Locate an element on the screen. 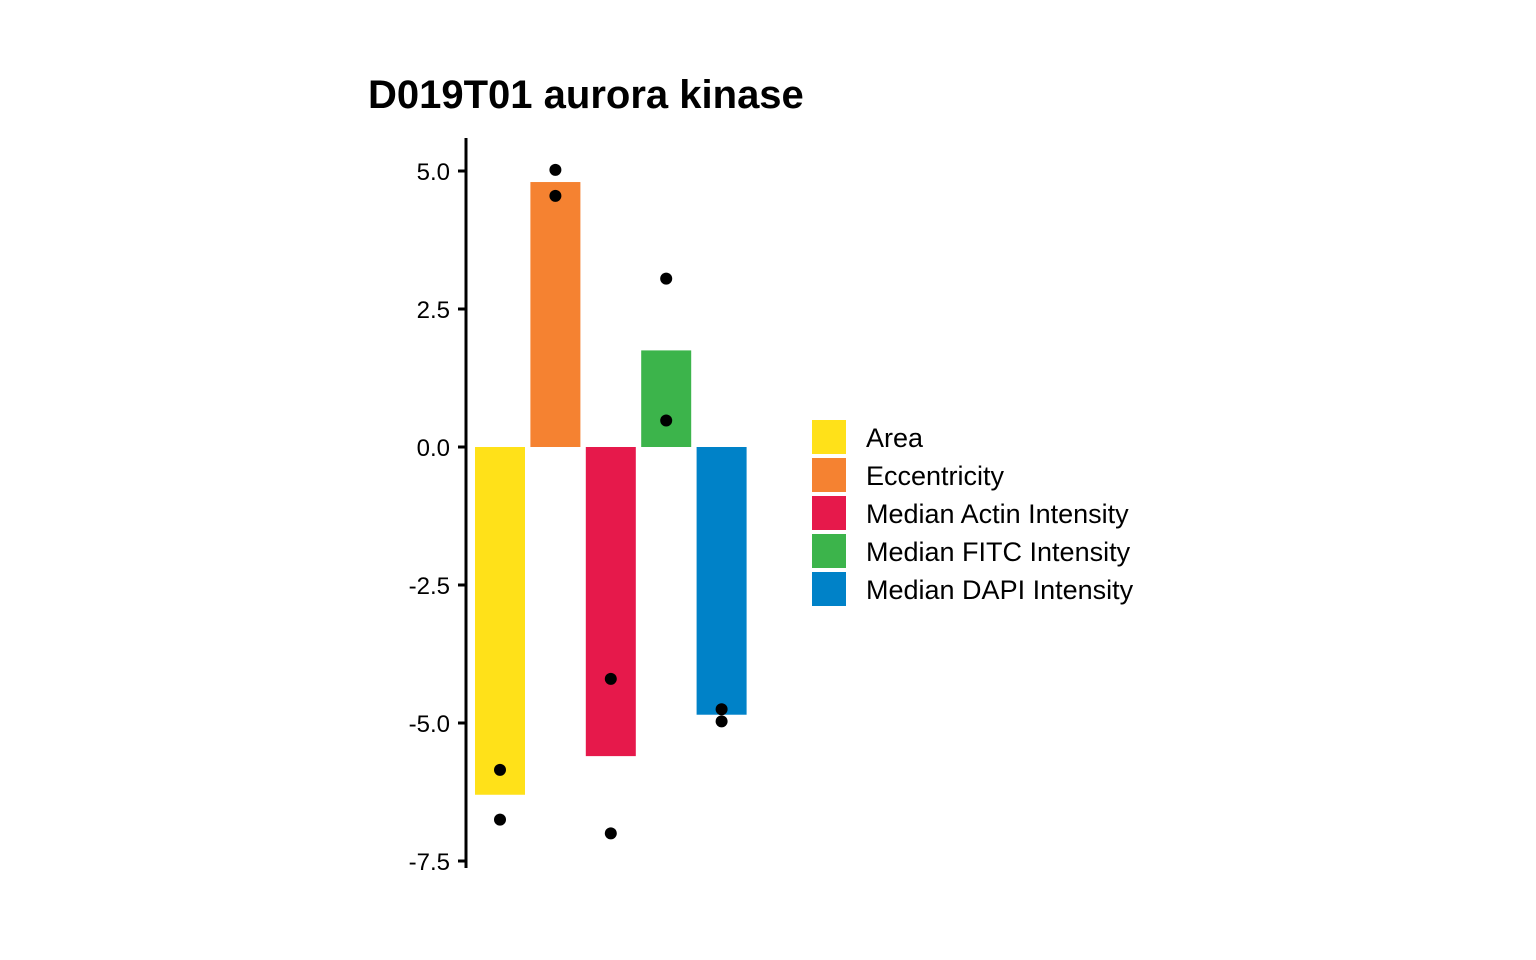 This screenshot has width=1536, height=960. y-tick-label: 2.5 is located at coordinates (433, 310).